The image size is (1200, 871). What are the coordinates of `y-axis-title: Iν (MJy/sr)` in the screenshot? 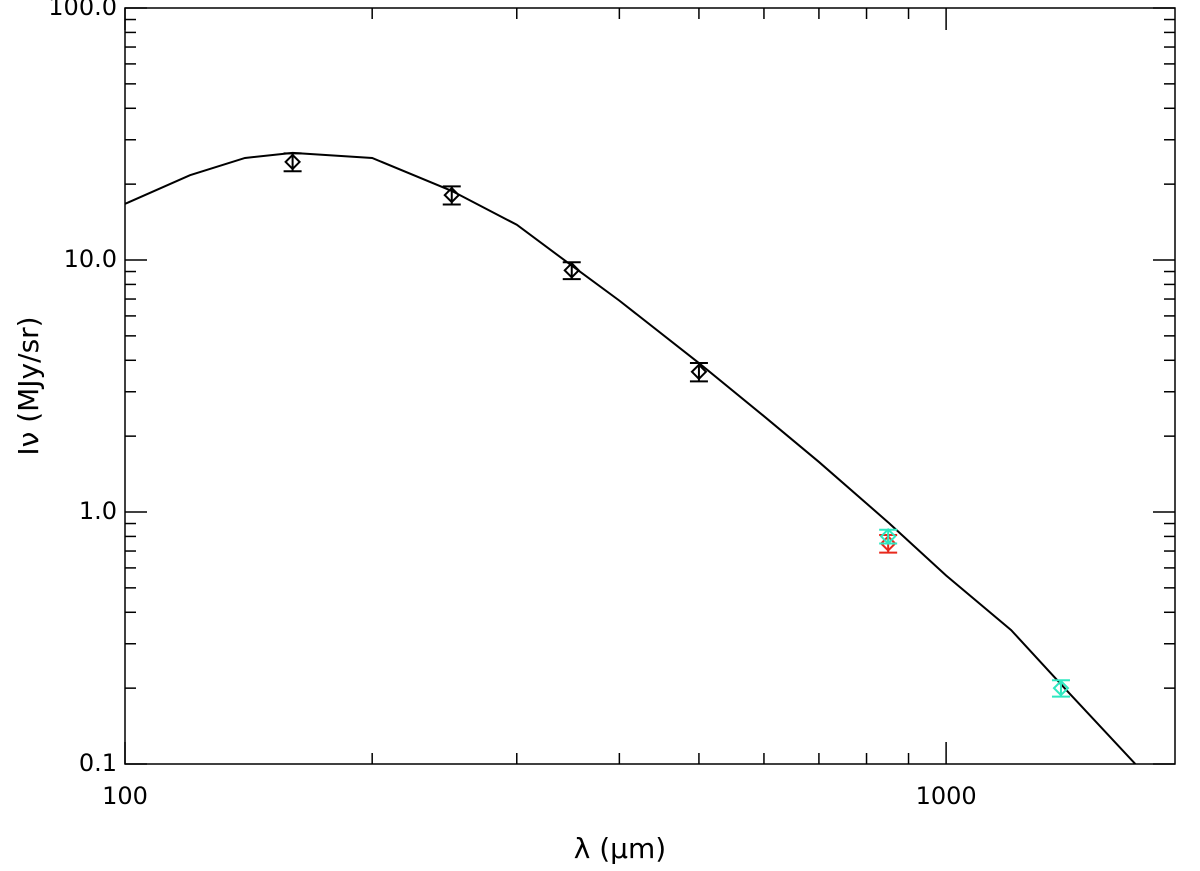 It's located at (28, 385).